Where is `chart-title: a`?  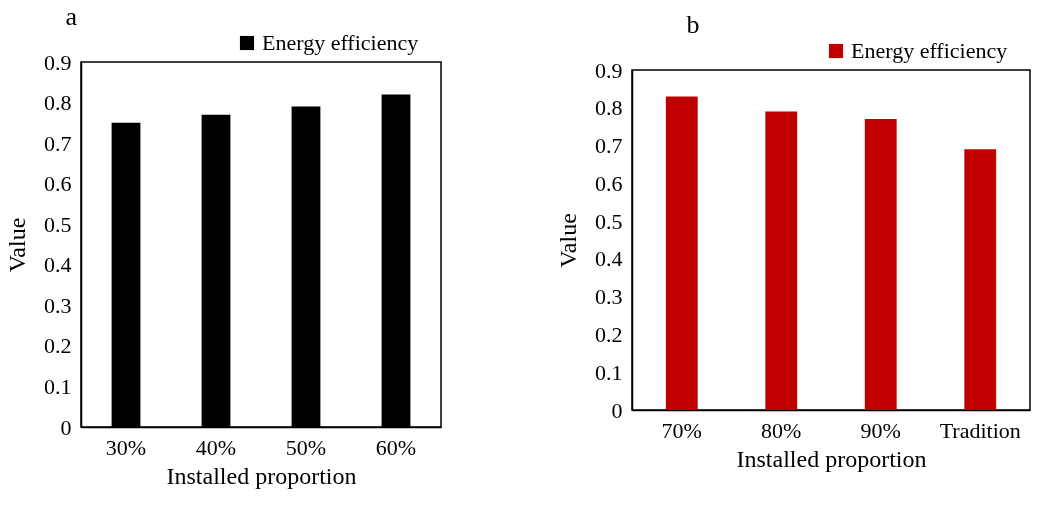
chart-title: a is located at coordinates (71, 16).